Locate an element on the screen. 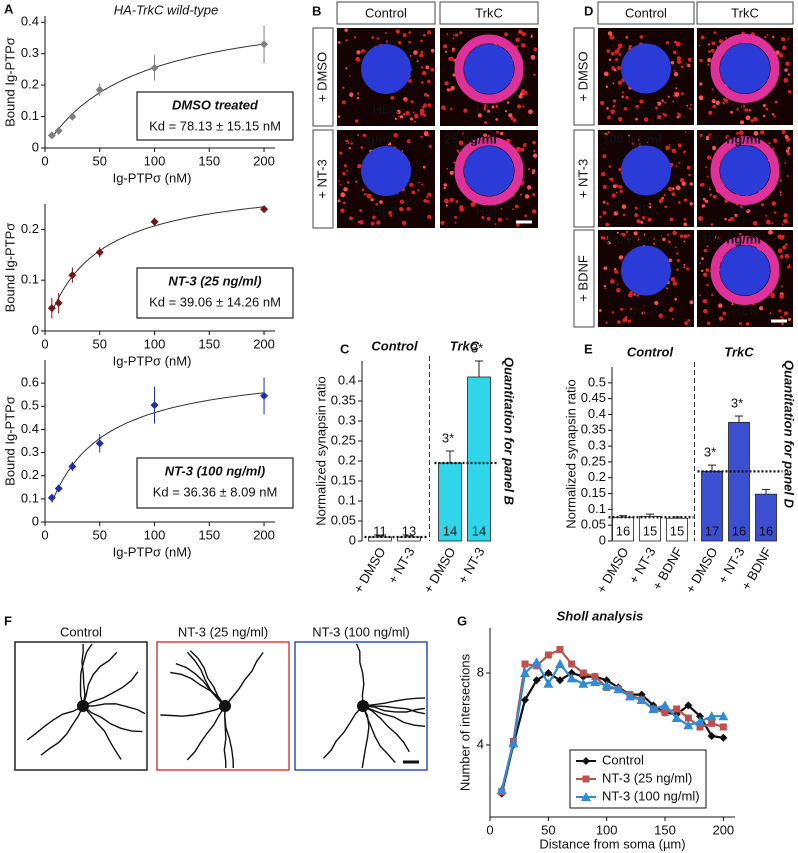 Image resolution: width=798 pixels, height=853 pixels. panel-letter: C is located at coordinates (345, 348).